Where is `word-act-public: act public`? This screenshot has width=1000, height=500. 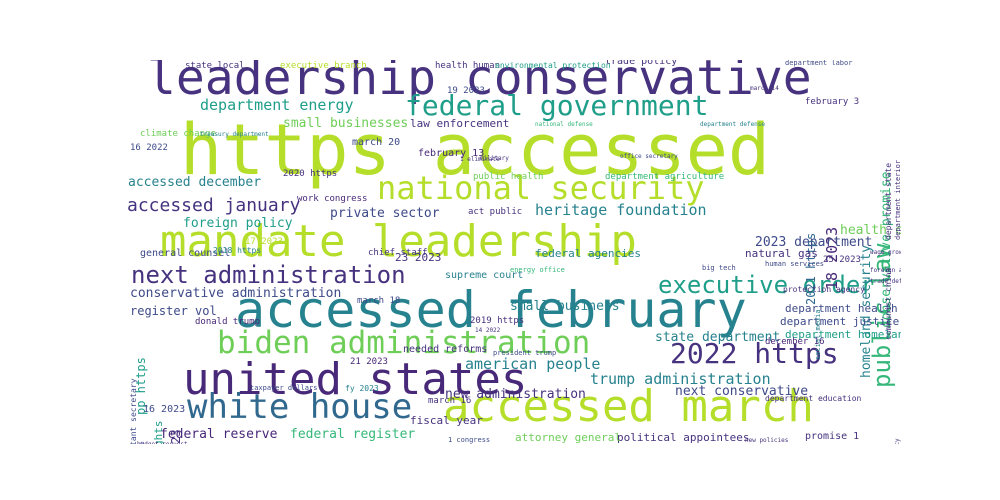 word-act-public: act public is located at coordinates (495, 212).